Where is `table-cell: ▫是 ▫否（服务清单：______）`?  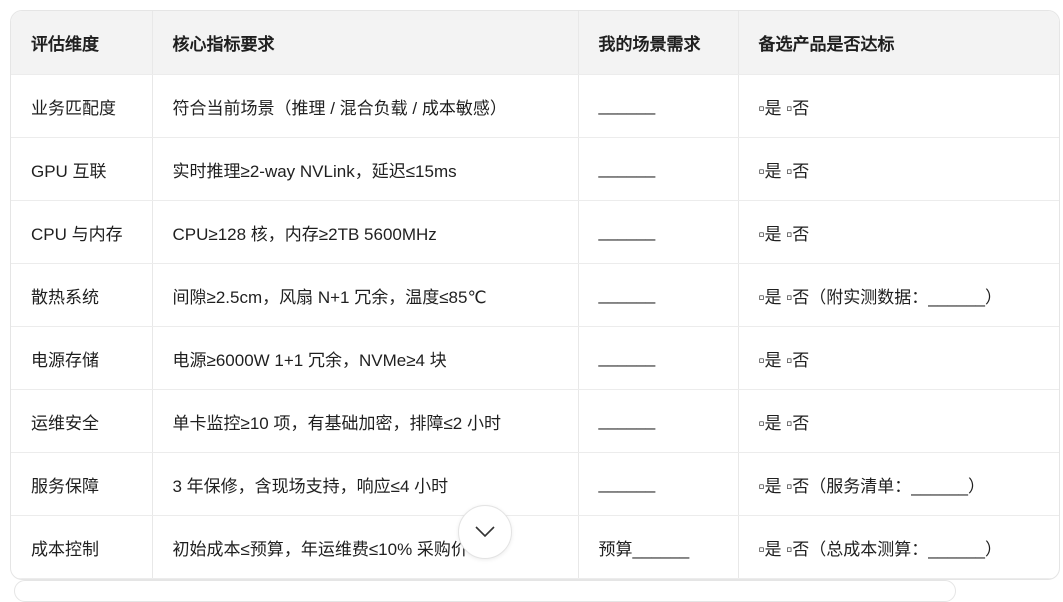
table-cell: ▫是 ▫否（服务清单：______） is located at coordinates (898, 484).